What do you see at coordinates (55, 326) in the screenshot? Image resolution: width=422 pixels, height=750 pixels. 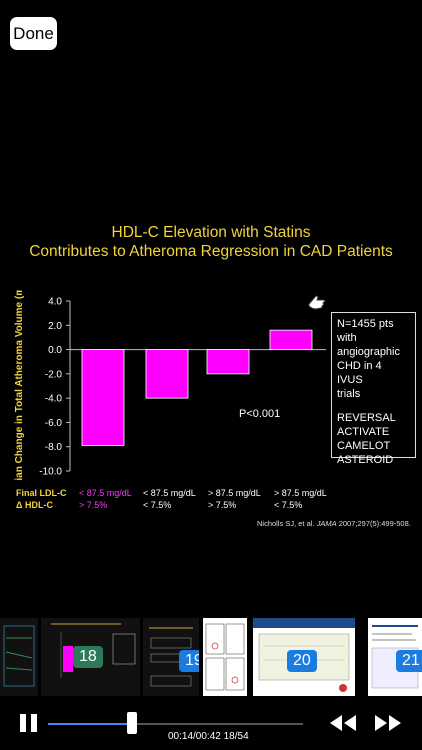 I see `y-tick-label: 2.0` at bounding box center [55, 326].